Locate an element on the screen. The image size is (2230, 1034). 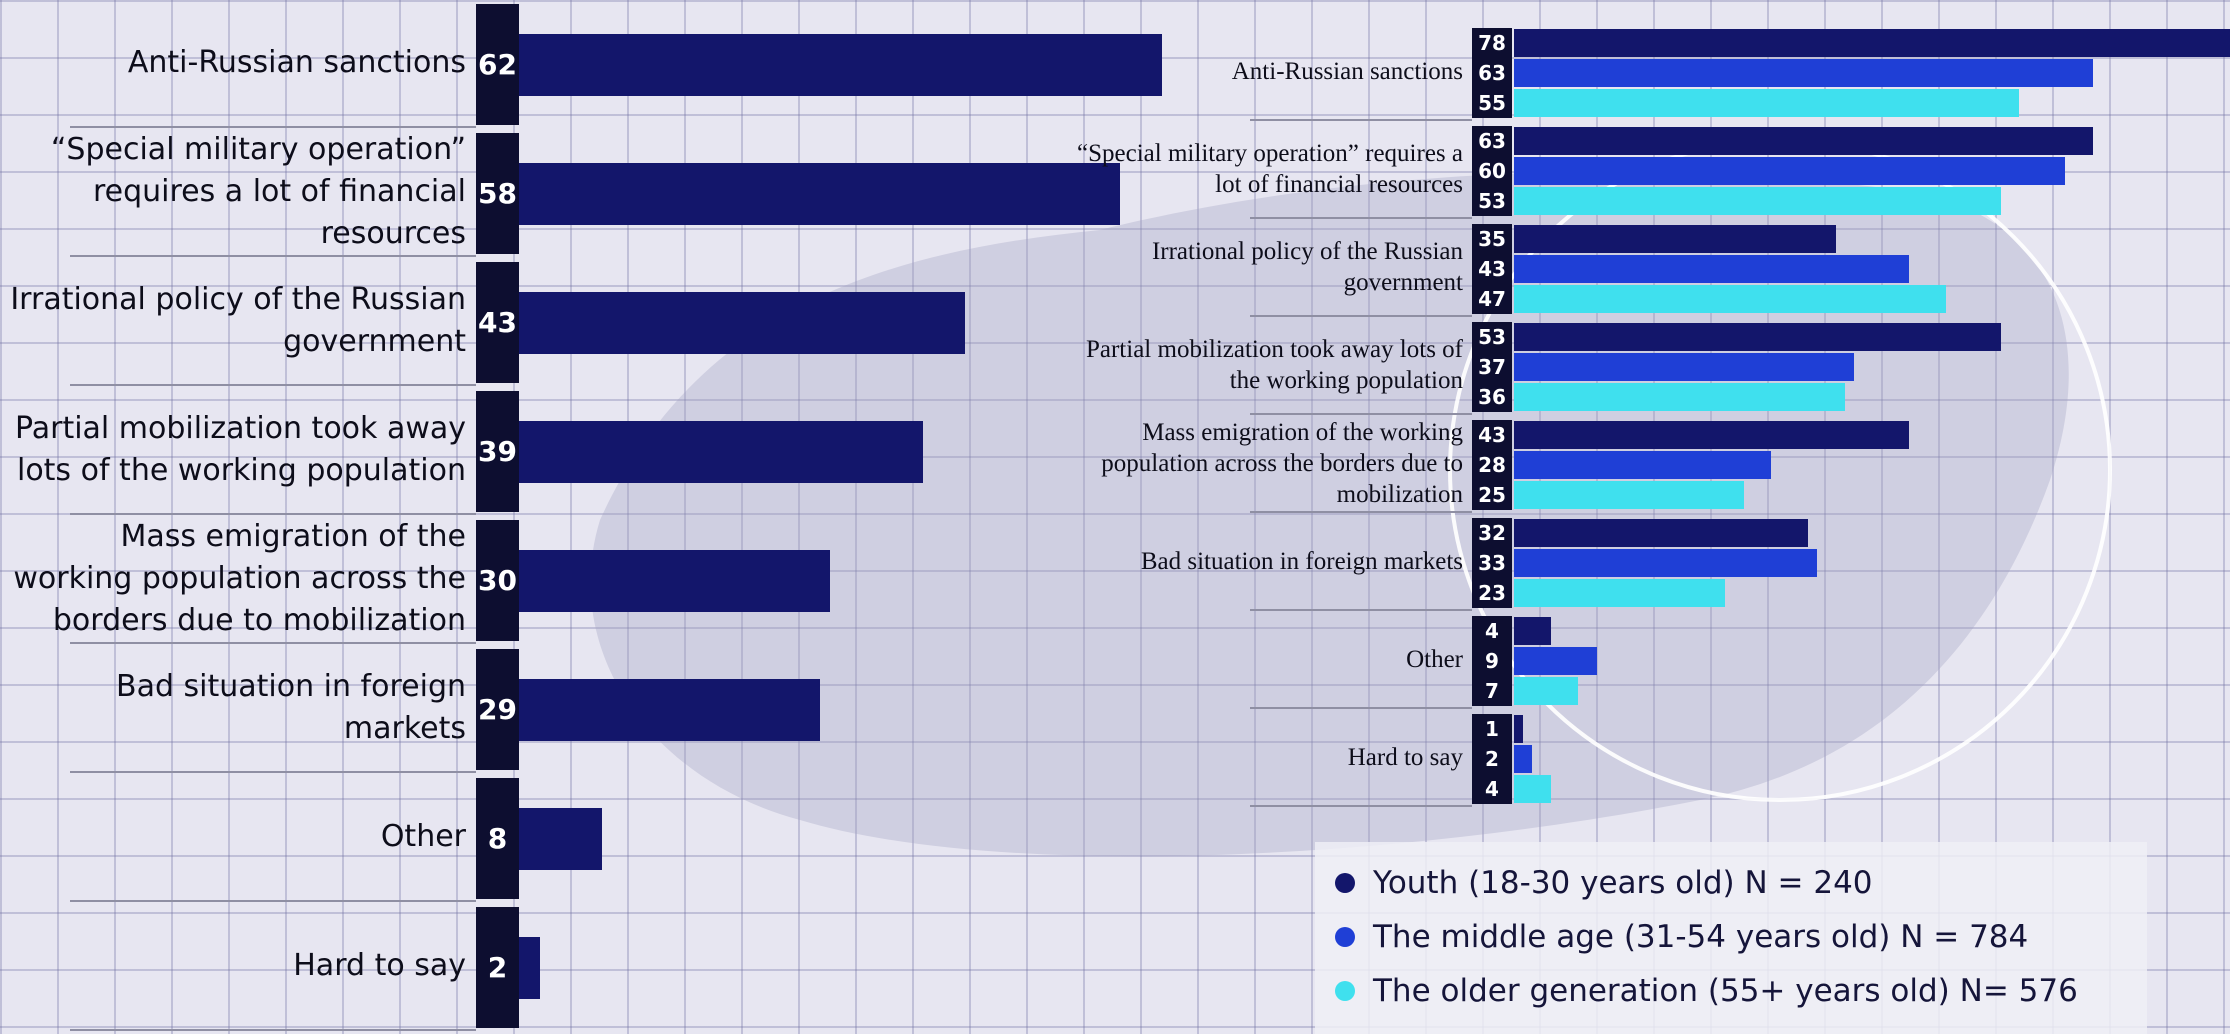
value-label: 4 is located at coordinates (1492, 789).